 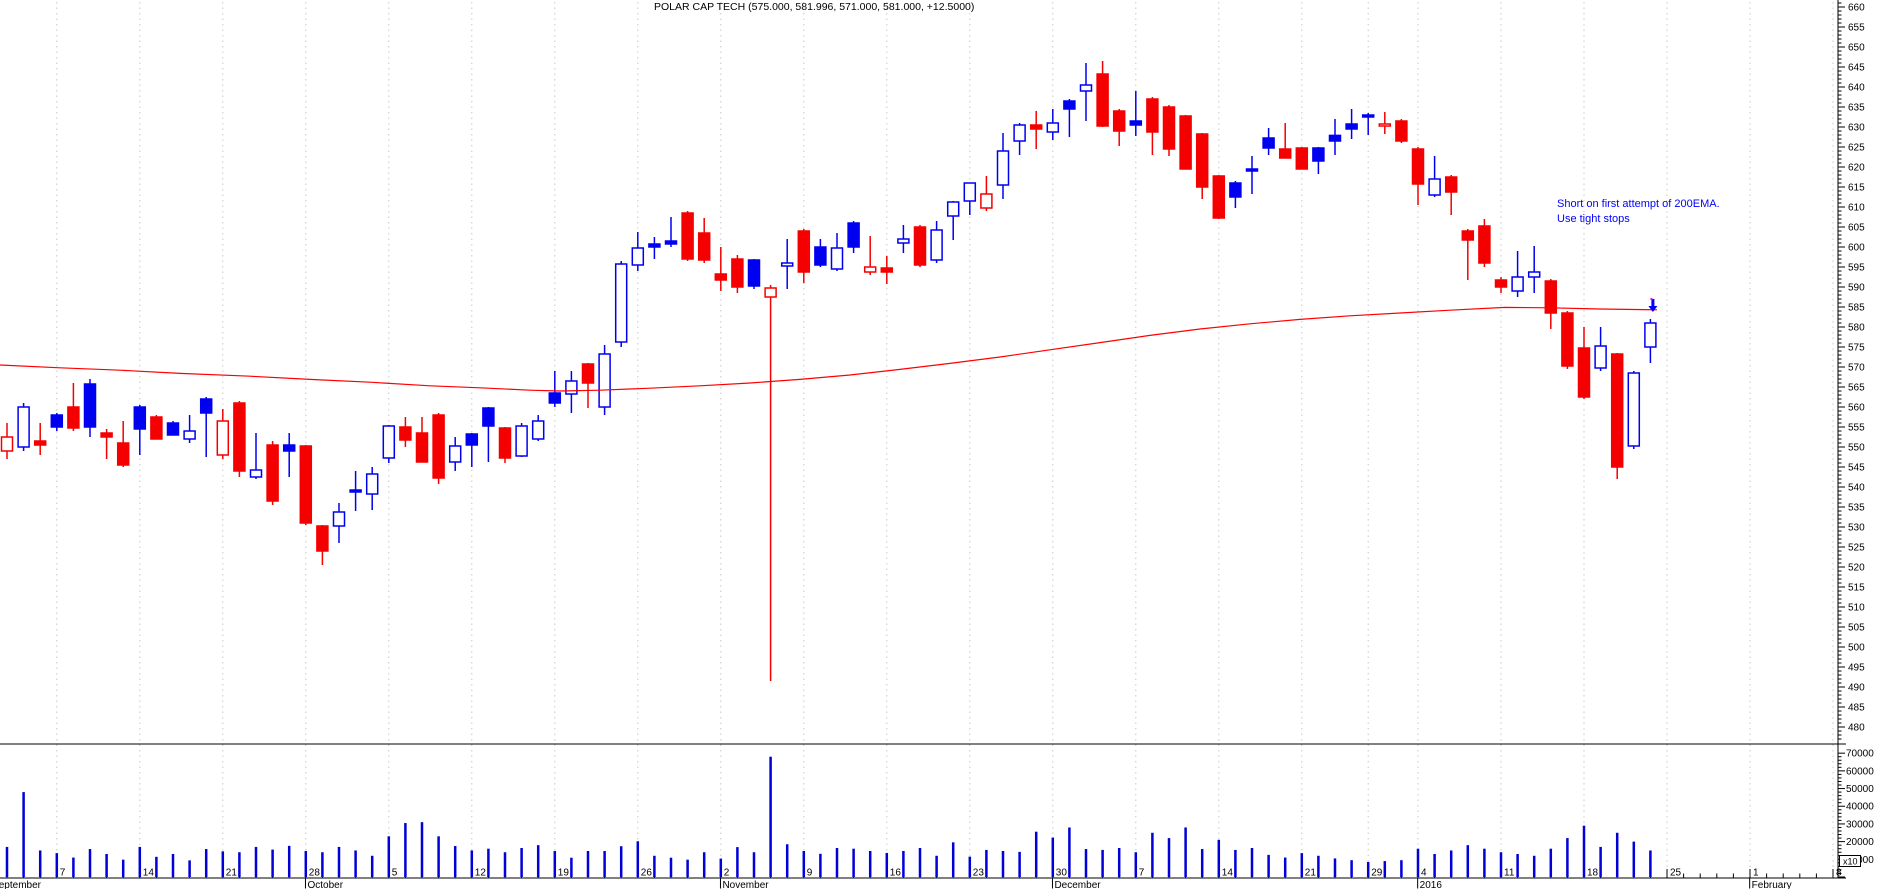 What do you see at coordinates (564, 873) in the screenshot?
I see `svg-text: 19` at bounding box center [564, 873].